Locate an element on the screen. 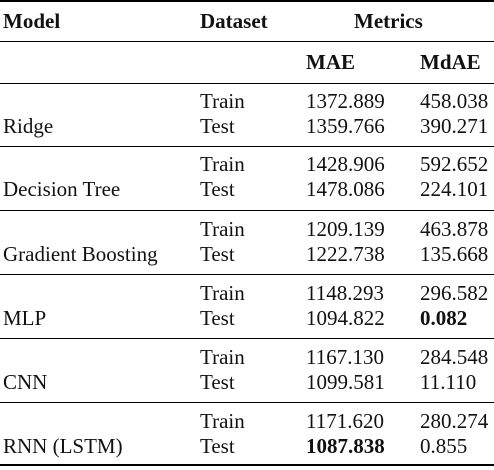 Image resolution: width=494 pixels, height=470 pixels. model-name: Decision Tree is located at coordinates (62, 189).